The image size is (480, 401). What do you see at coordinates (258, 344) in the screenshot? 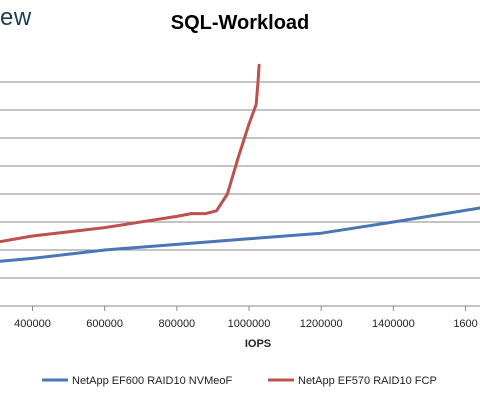
I see `x-axis-title: IOPS` at bounding box center [258, 344].